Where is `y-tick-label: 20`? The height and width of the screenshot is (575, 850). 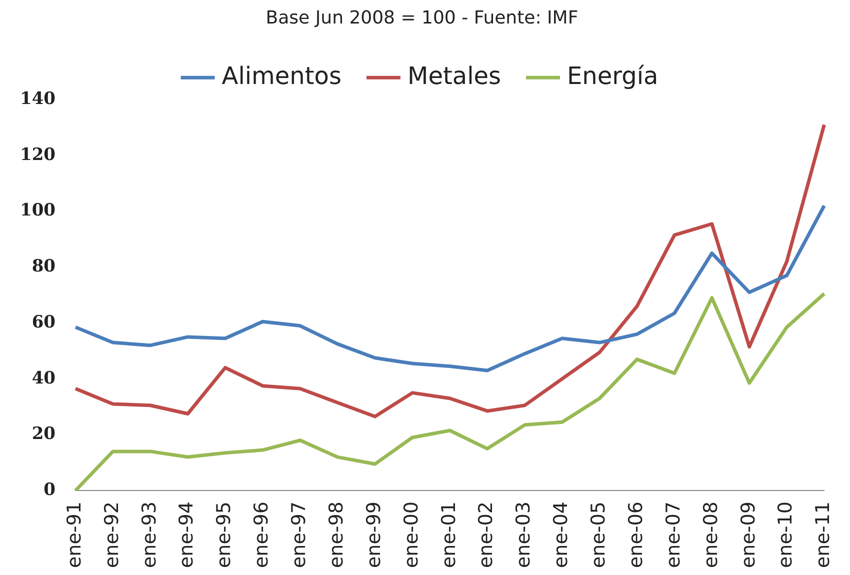 y-tick-label: 20 is located at coordinates (44, 434).